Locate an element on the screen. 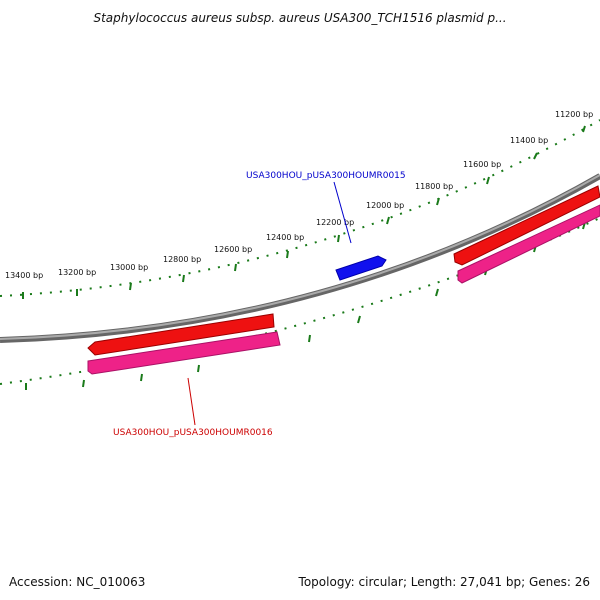  scale-label: 12000 bp is located at coordinates (385, 205).